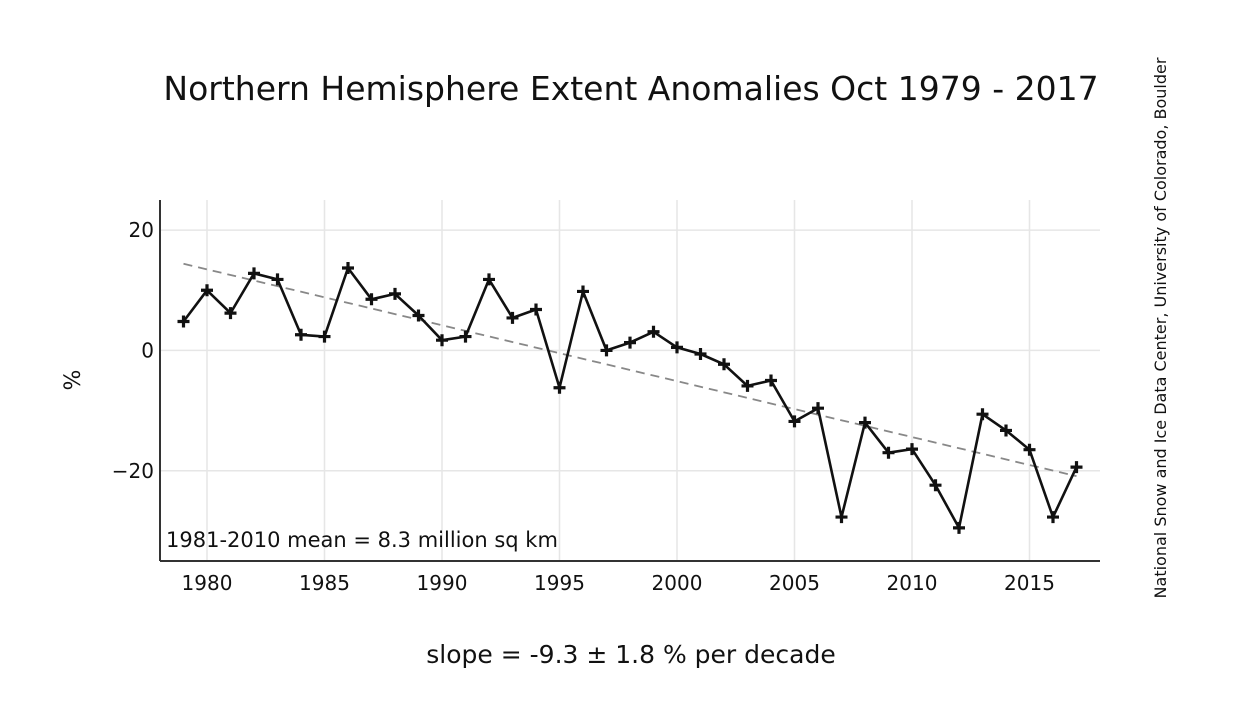  I want to click on x-axis-ticks: 1980 1985 1990 1995 2000 2005 2010 2015, so click(618, 583).